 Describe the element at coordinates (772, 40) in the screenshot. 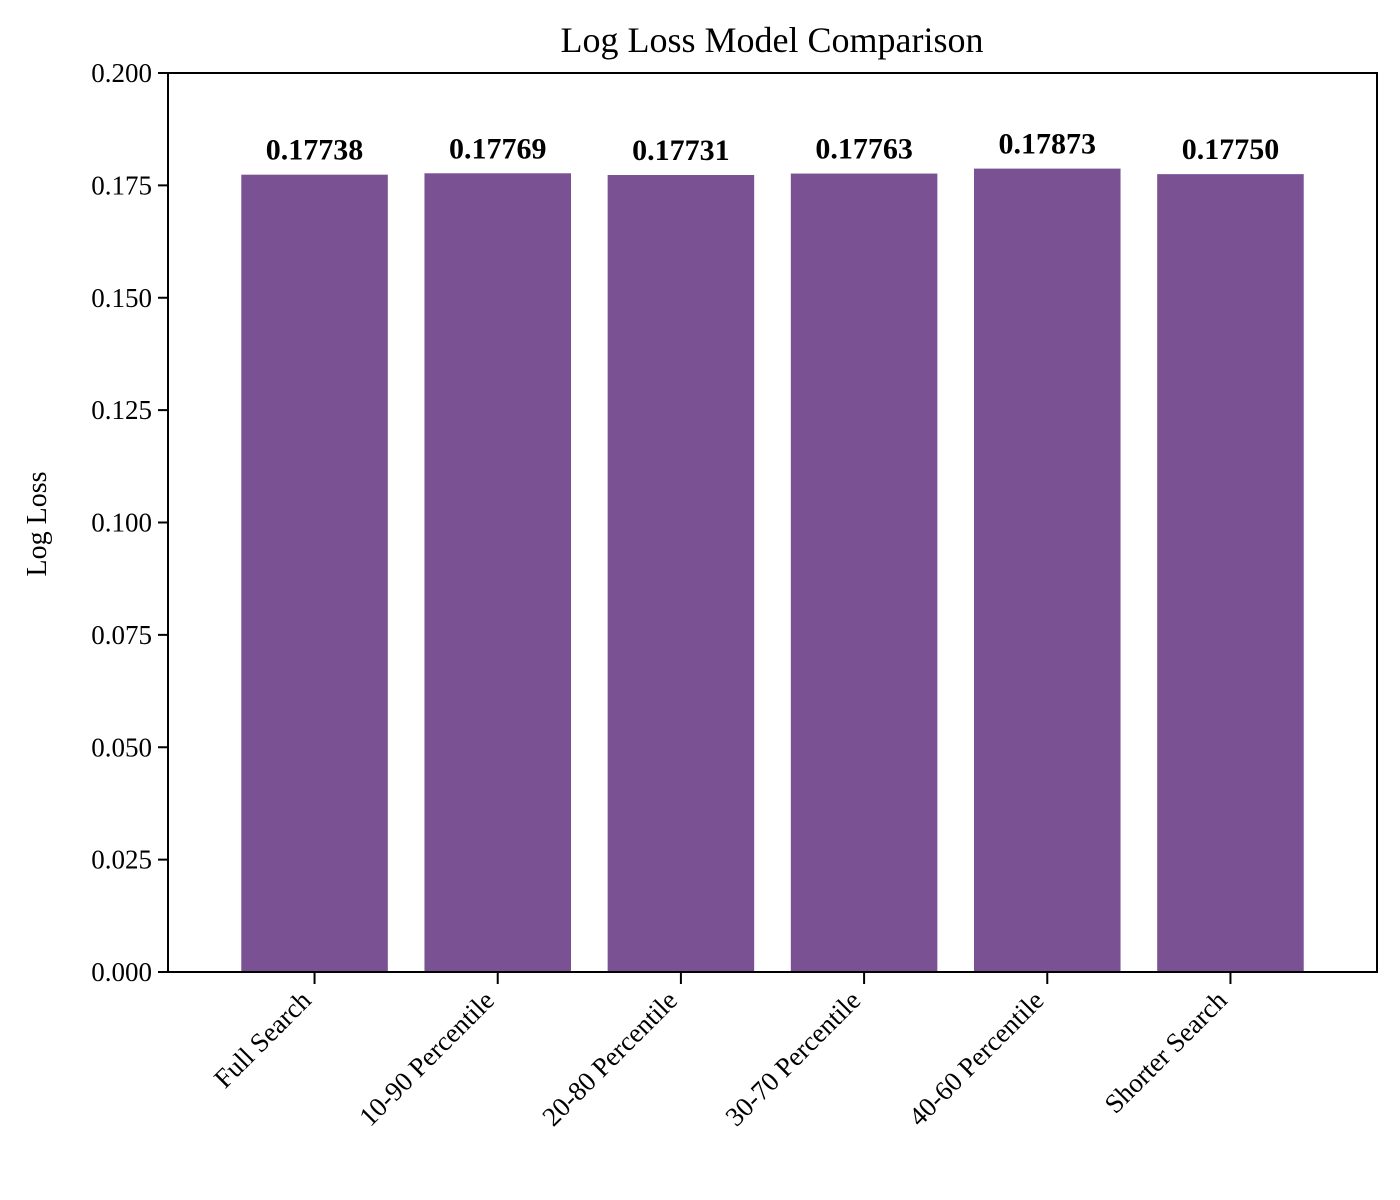

I see `chart-title: Log Loss Model Comparison` at that location.